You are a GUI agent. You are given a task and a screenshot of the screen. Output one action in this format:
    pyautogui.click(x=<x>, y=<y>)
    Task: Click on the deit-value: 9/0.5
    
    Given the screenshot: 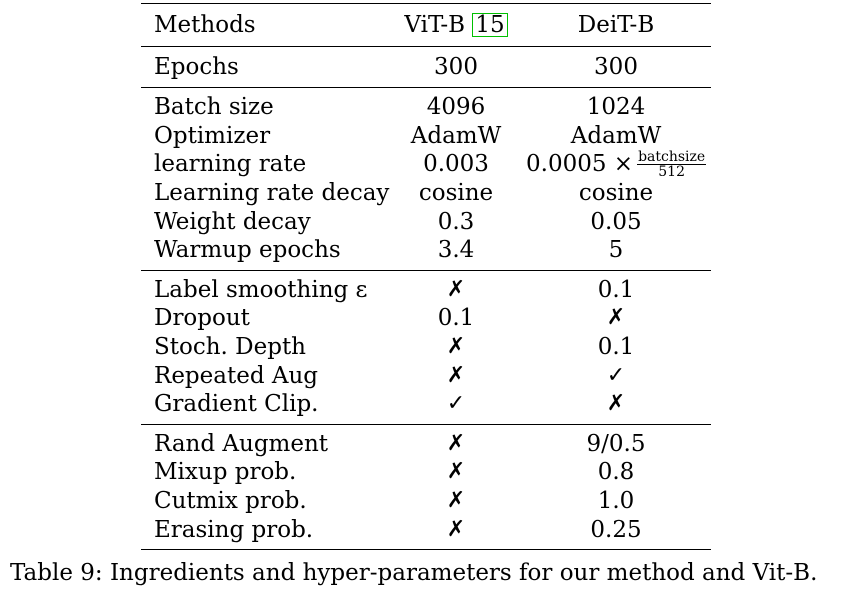 What is the action you would take?
    pyautogui.click(x=616, y=443)
    